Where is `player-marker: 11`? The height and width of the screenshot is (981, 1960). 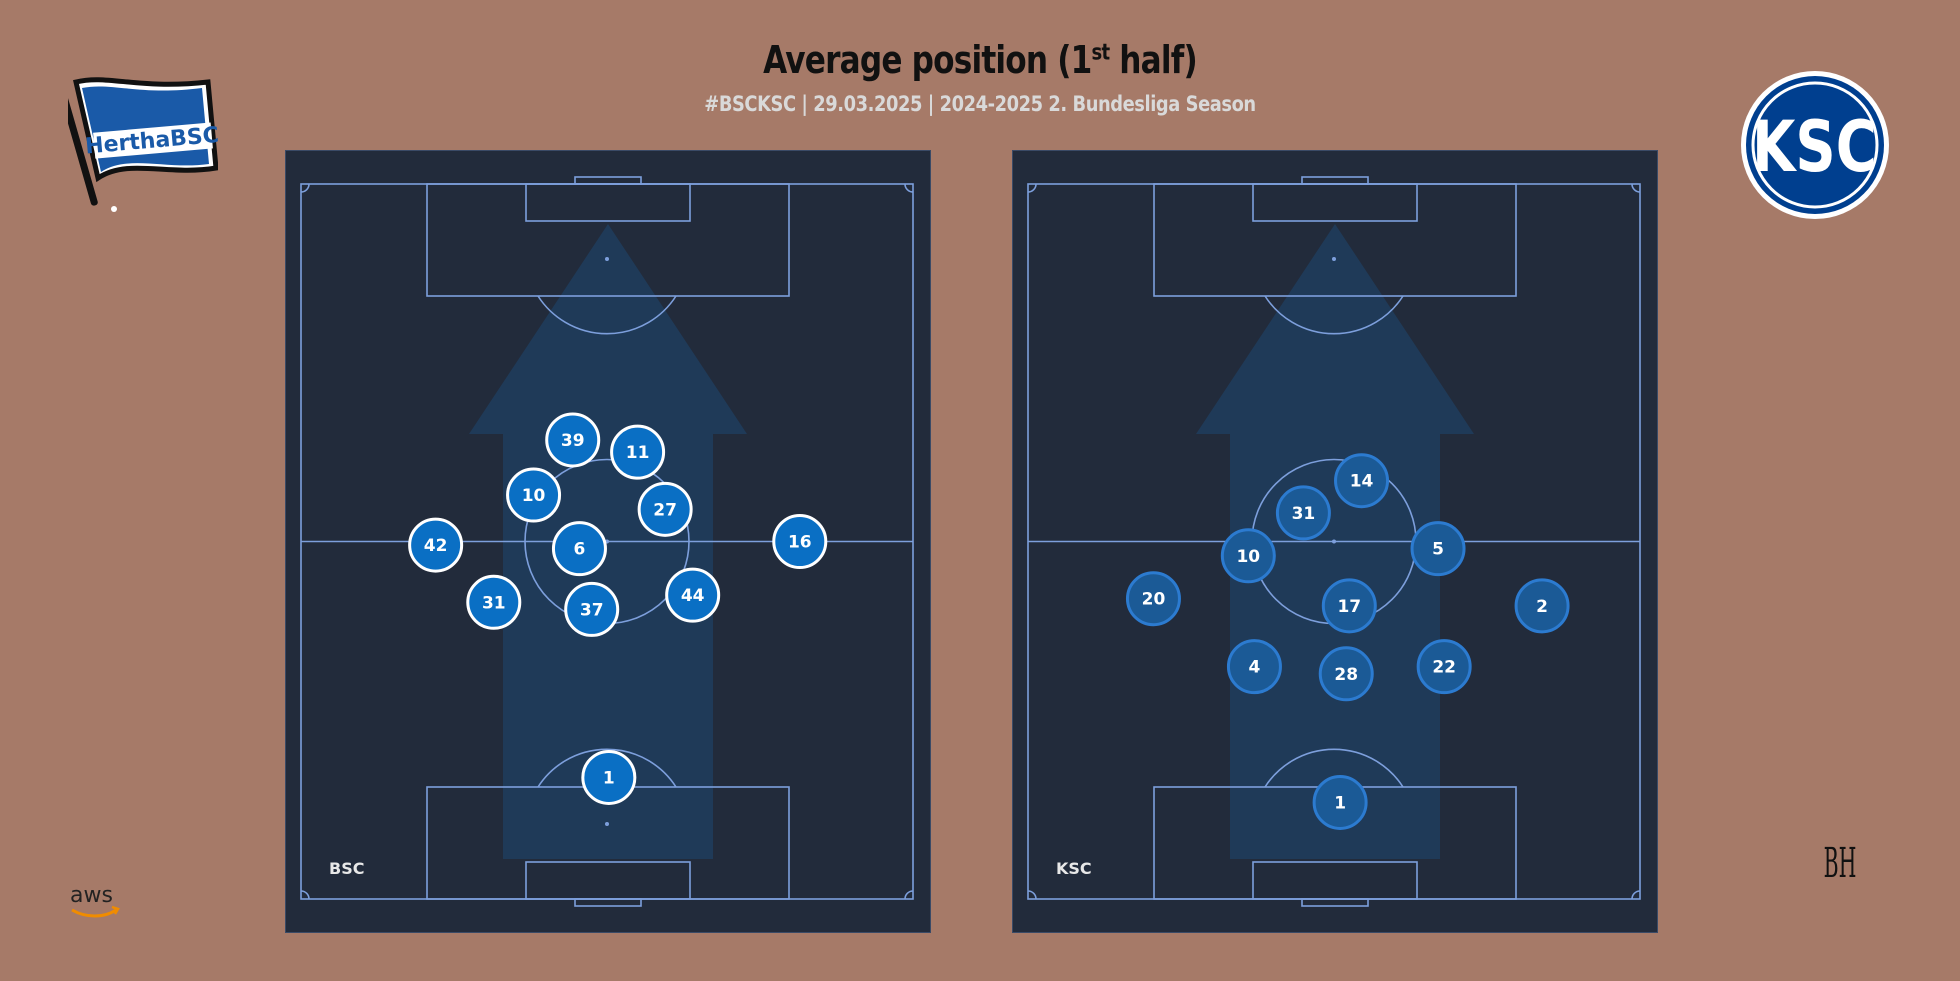
player-marker: 11 is located at coordinates (638, 452).